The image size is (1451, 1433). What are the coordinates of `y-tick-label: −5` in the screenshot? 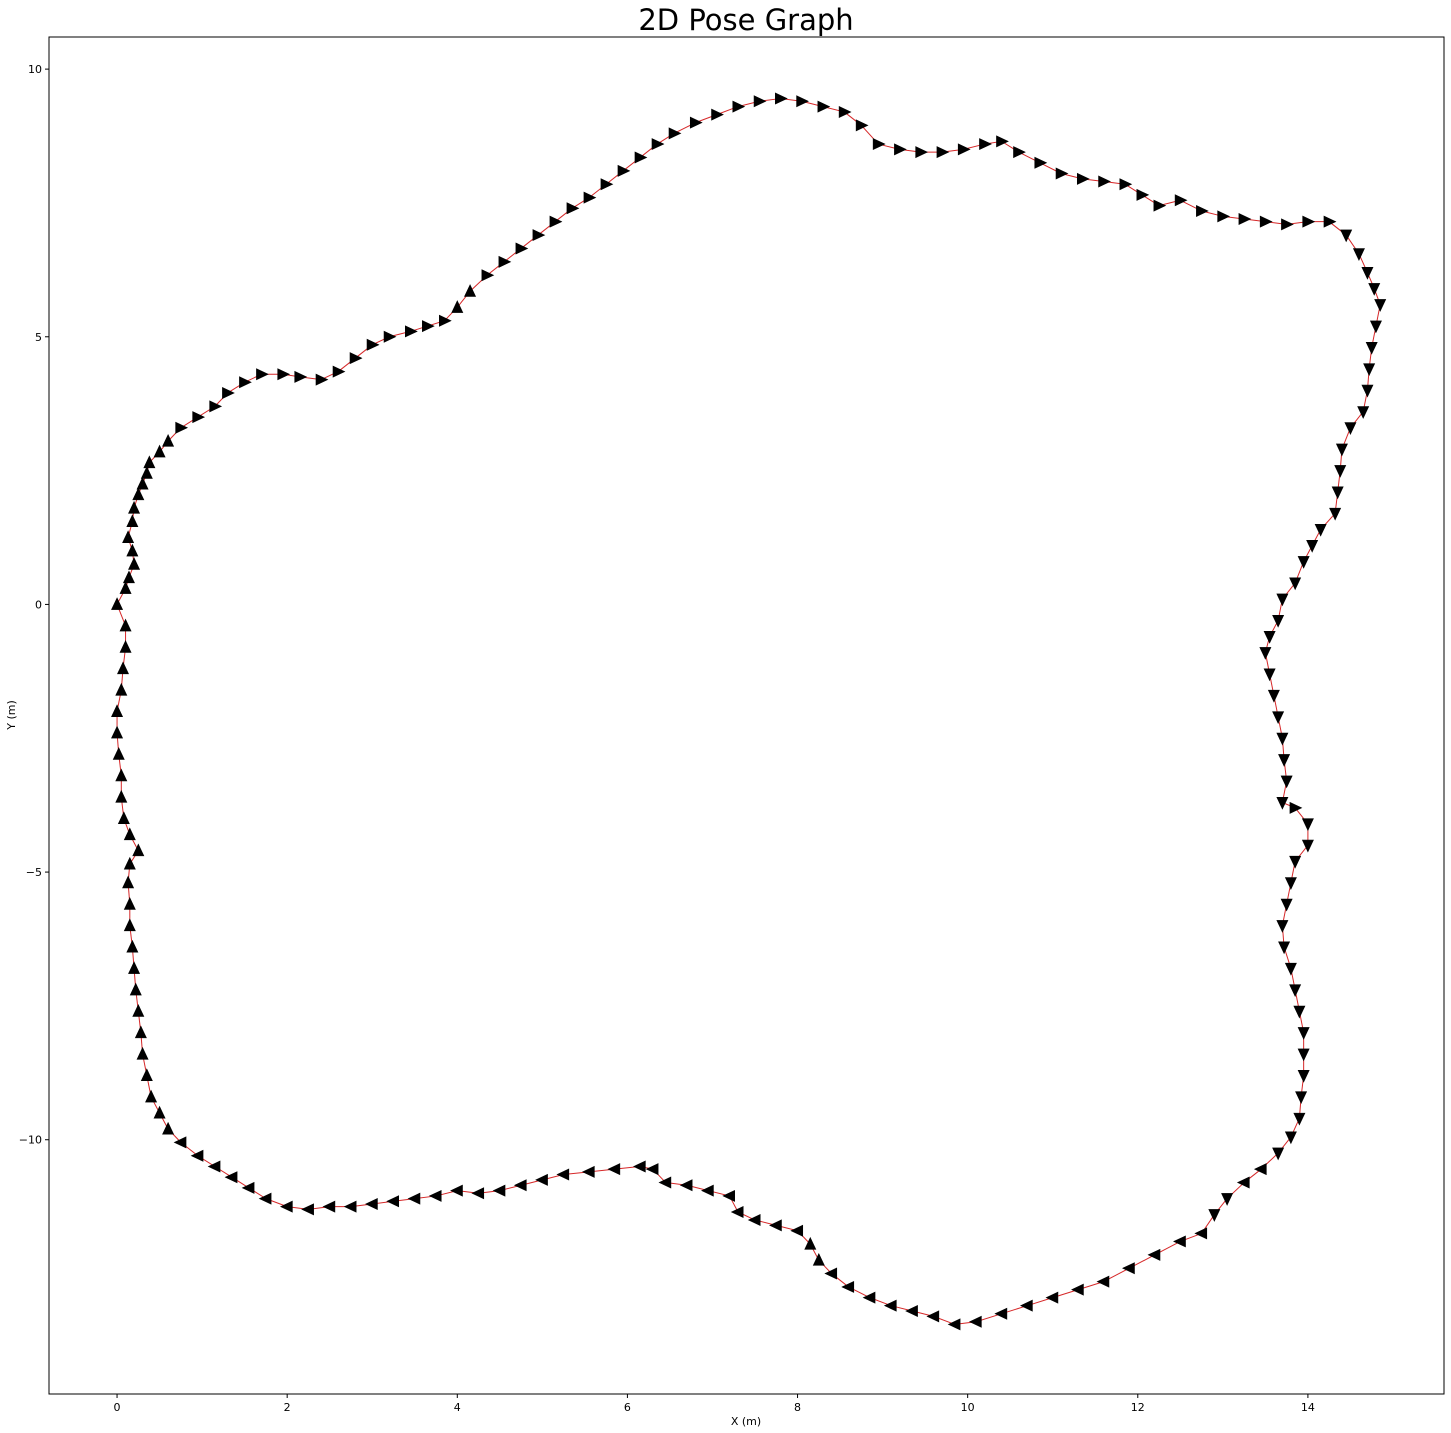 It's located at (34, 872).